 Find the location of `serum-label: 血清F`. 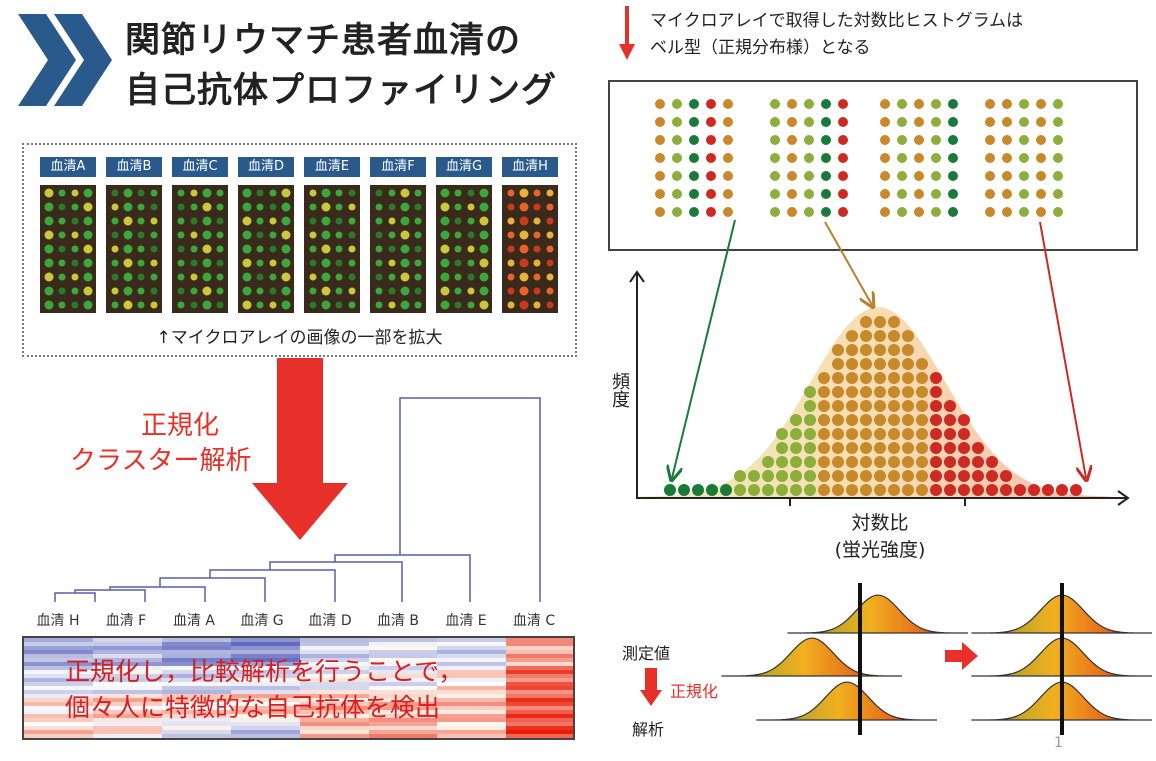

serum-label: 血清F is located at coordinates (398, 167).